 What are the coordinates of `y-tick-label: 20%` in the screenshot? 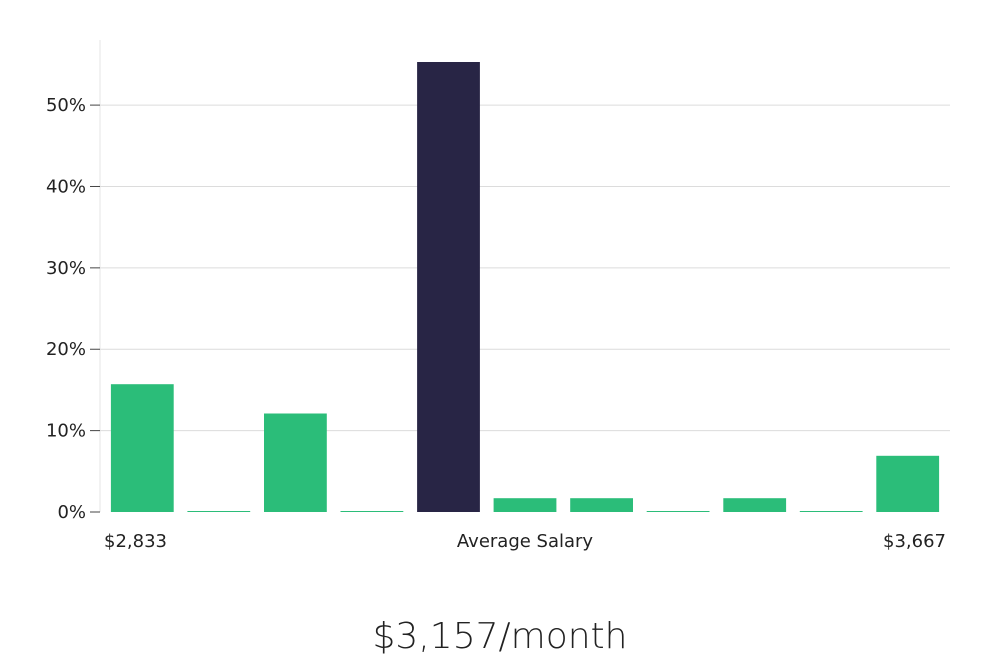 It's located at (66, 349).